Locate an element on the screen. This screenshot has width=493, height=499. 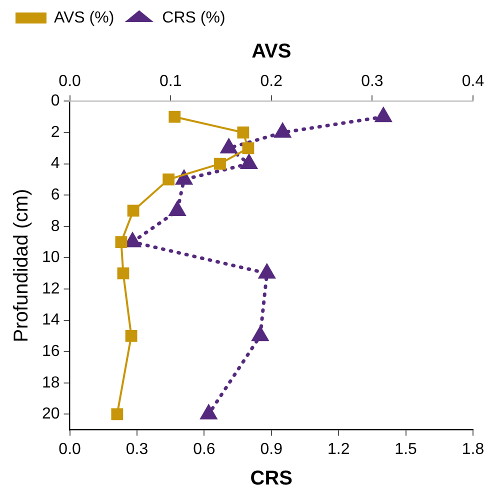
y-tick-label: 0 is located at coordinates (55, 101).